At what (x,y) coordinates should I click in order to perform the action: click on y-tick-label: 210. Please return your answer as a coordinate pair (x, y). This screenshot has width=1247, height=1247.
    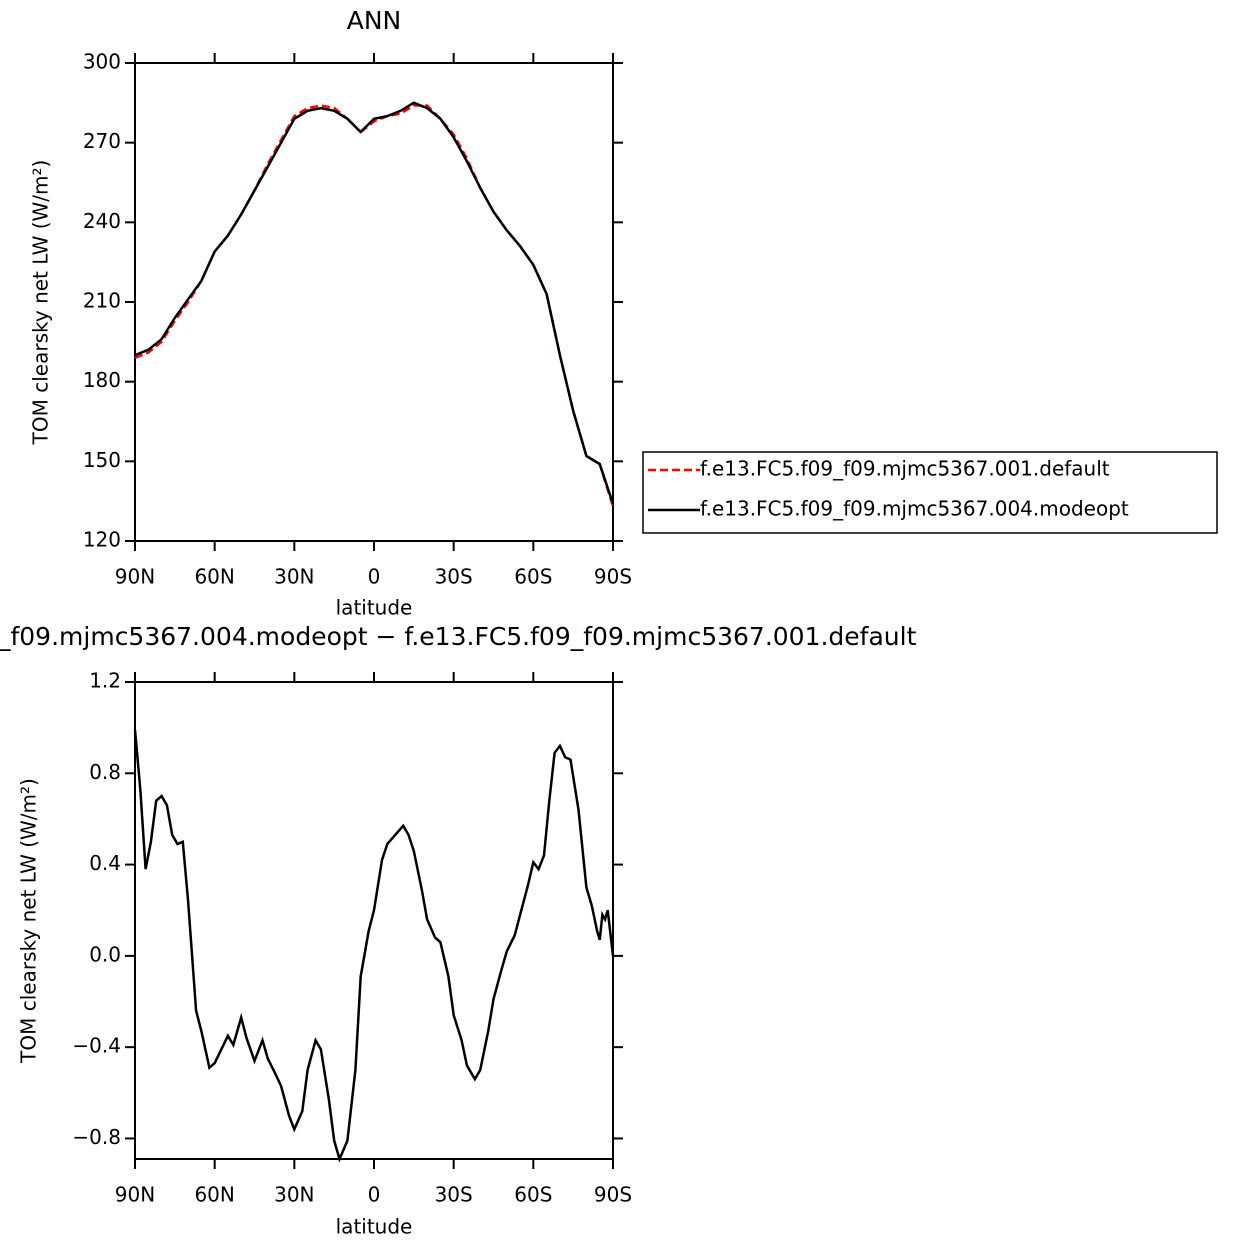
    Looking at the image, I should click on (102, 301).